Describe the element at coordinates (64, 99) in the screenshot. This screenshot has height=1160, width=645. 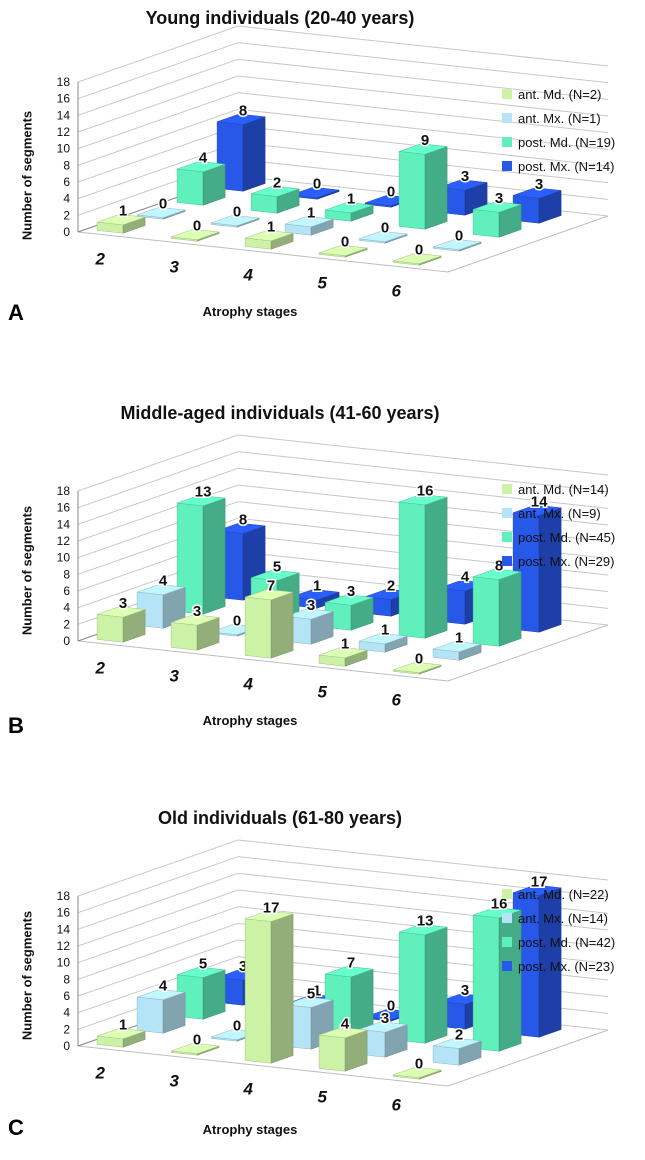
I see `y-tick-label: 16` at that location.